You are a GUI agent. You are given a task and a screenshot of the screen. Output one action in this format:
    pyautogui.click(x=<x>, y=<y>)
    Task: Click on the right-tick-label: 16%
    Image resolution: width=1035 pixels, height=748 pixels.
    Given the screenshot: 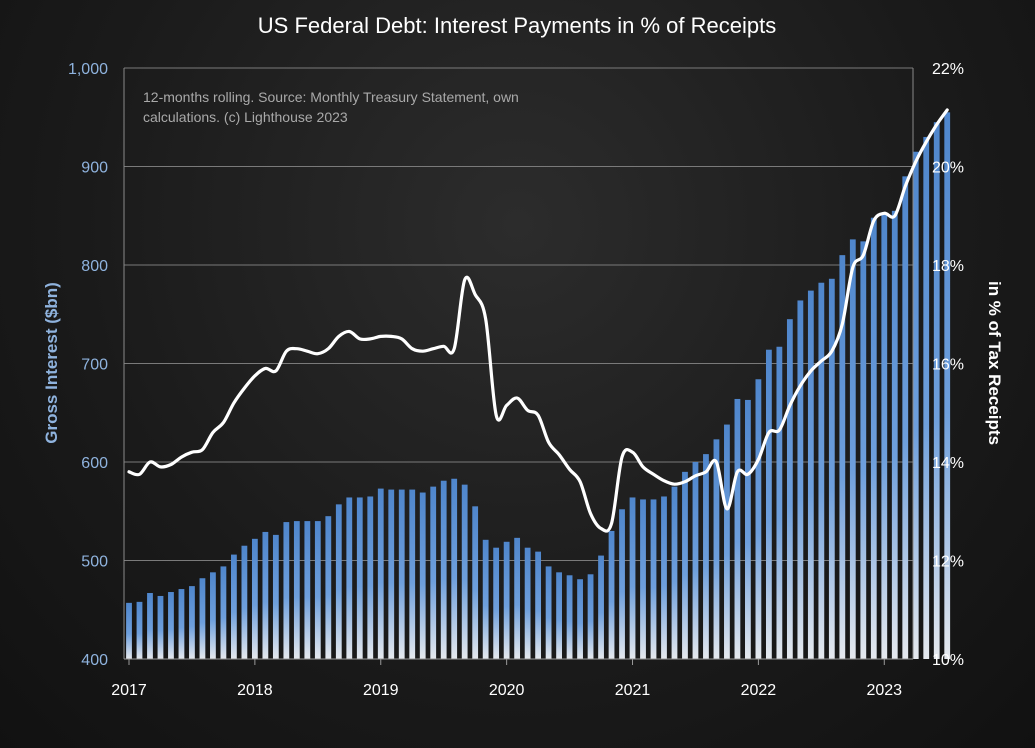 What is the action you would take?
    pyautogui.click(x=948, y=365)
    